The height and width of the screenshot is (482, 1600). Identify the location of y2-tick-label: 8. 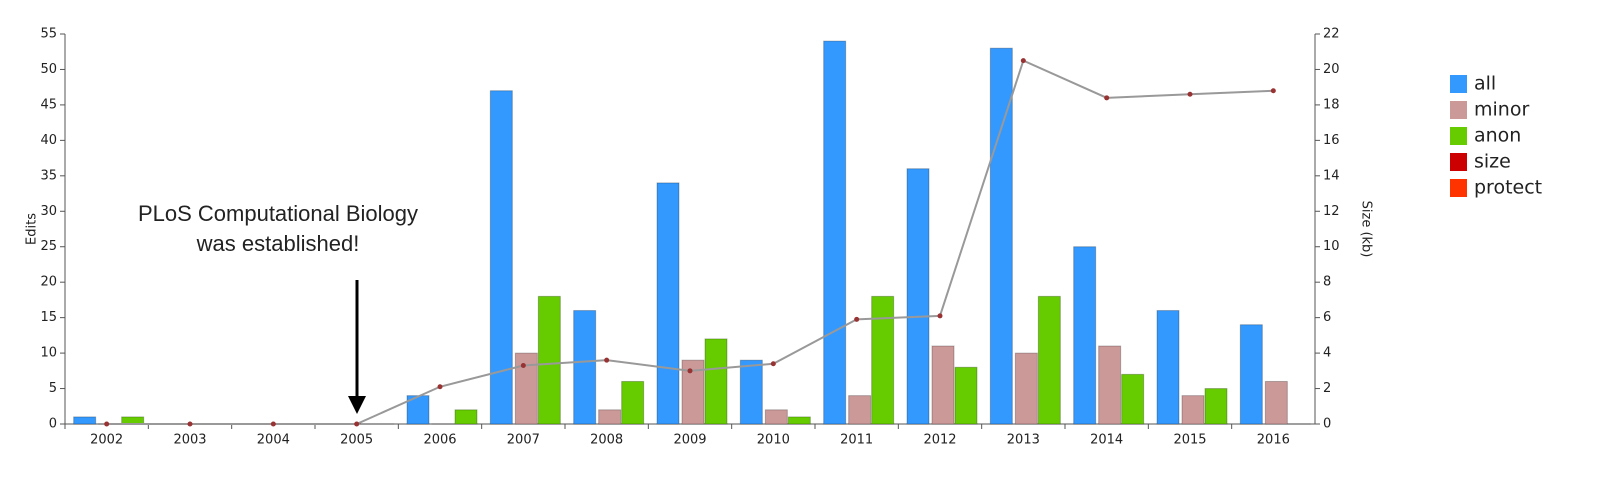
(1327, 282).